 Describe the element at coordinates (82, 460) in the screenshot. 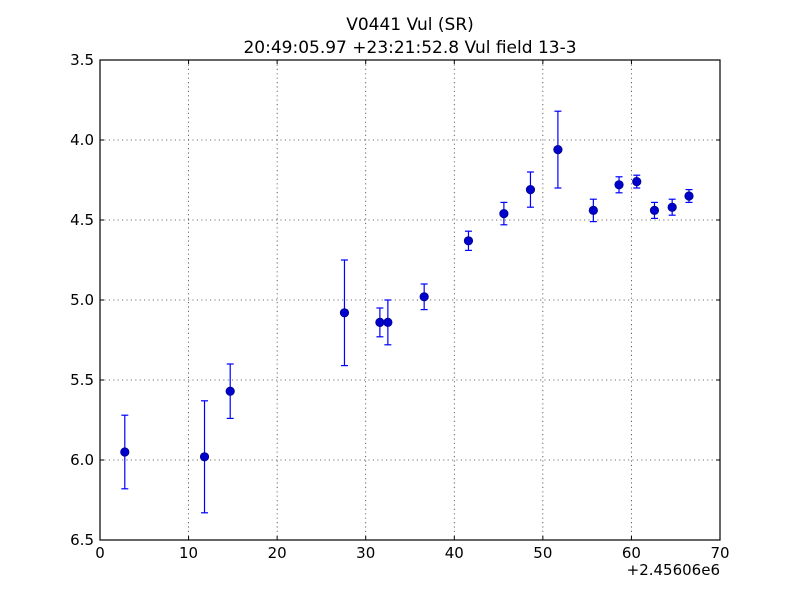

I see `y-tick-label: 6.0` at that location.